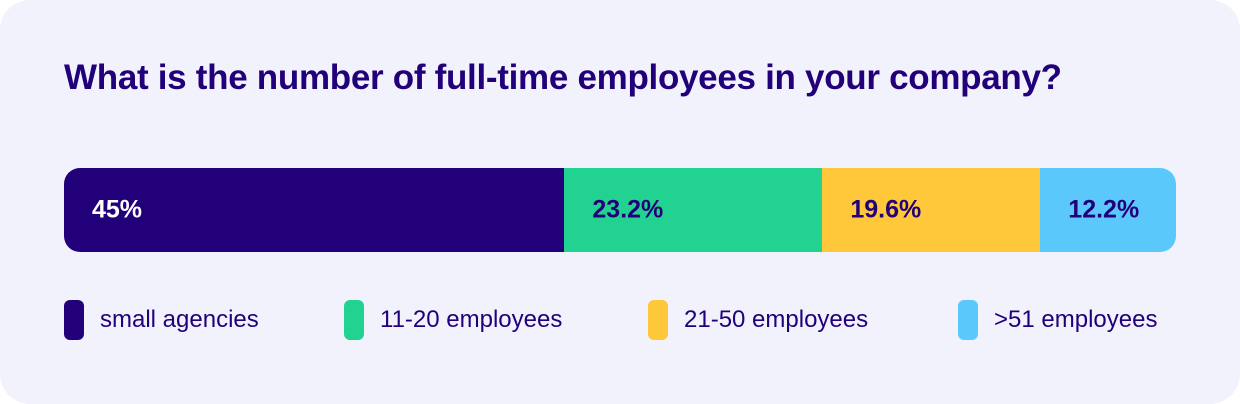 This screenshot has height=404, width=1240. Describe the element at coordinates (628, 209) in the screenshot. I see `data-label: 23.2%` at that location.